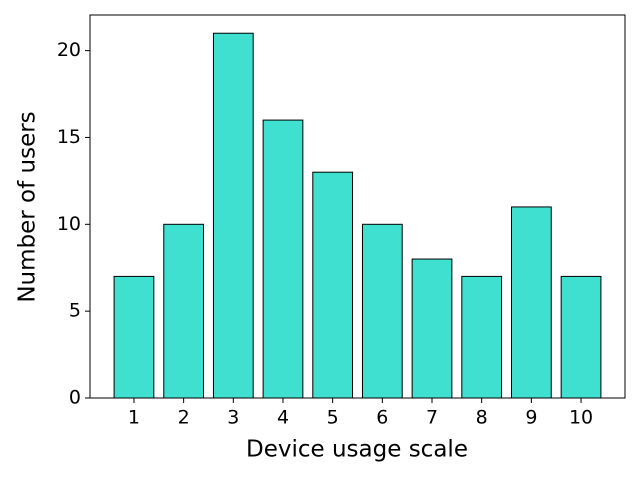  I want to click on y-tick-label: 15, so click(69, 137).